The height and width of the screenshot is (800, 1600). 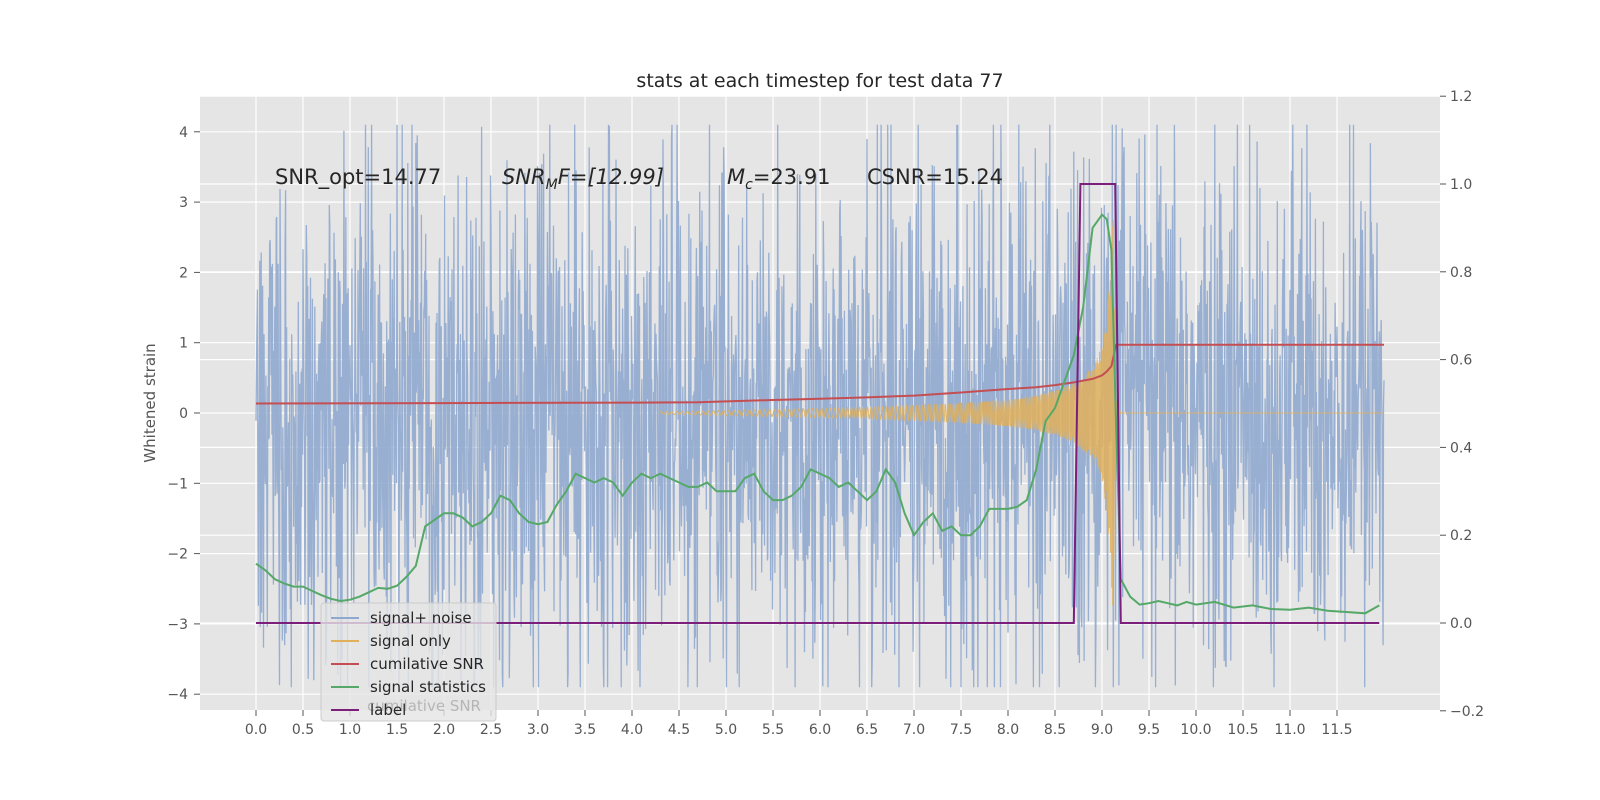 I want to click on y2-tick-label: −0.2, so click(x=1467, y=712).